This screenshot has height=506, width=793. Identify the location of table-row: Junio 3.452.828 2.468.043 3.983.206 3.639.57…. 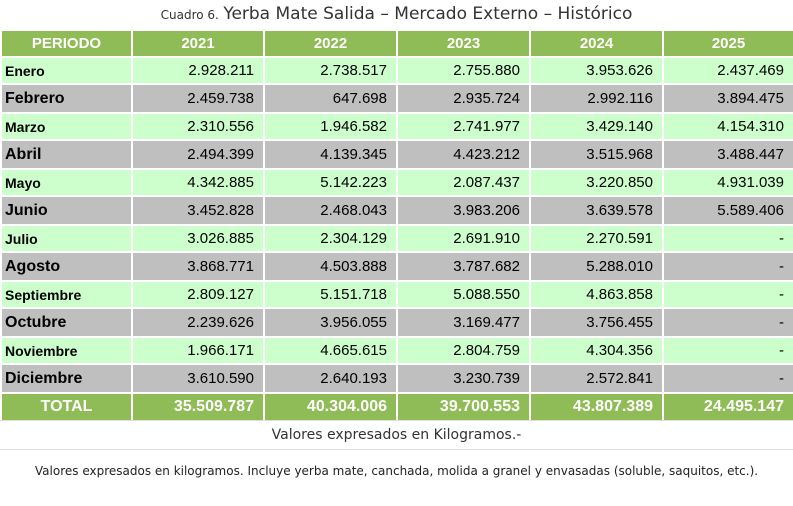
(396, 210).